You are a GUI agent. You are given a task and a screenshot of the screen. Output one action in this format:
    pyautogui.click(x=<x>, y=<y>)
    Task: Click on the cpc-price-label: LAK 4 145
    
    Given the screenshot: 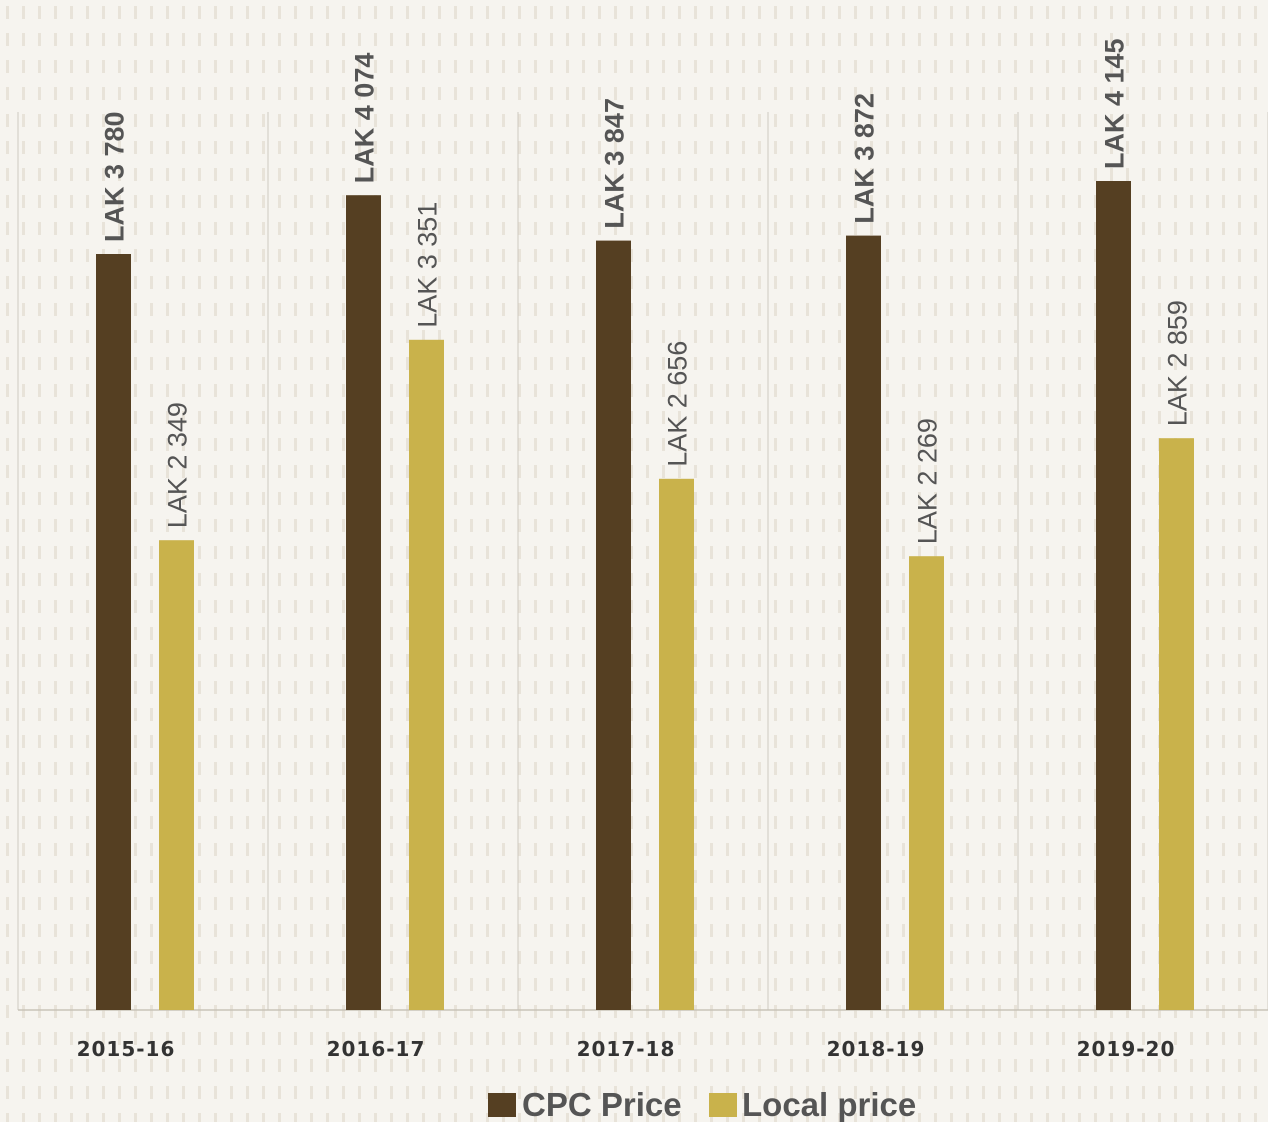 What is the action you would take?
    pyautogui.click(x=1115, y=103)
    